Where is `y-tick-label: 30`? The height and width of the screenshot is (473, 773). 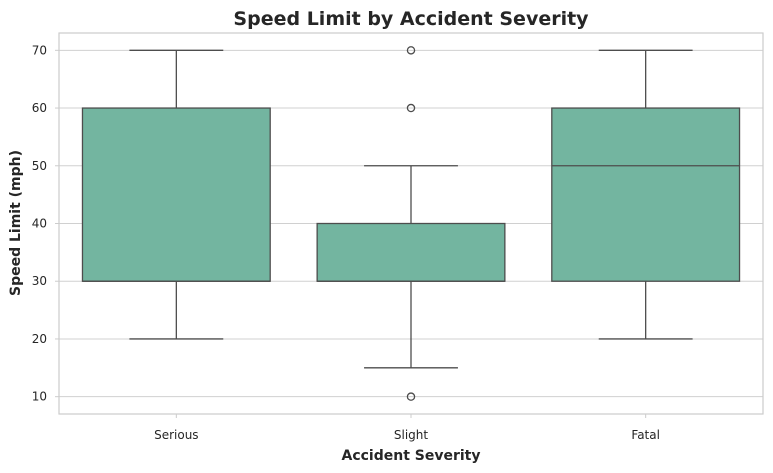 y-tick-label: 30 is located at coordinates (39, 281).